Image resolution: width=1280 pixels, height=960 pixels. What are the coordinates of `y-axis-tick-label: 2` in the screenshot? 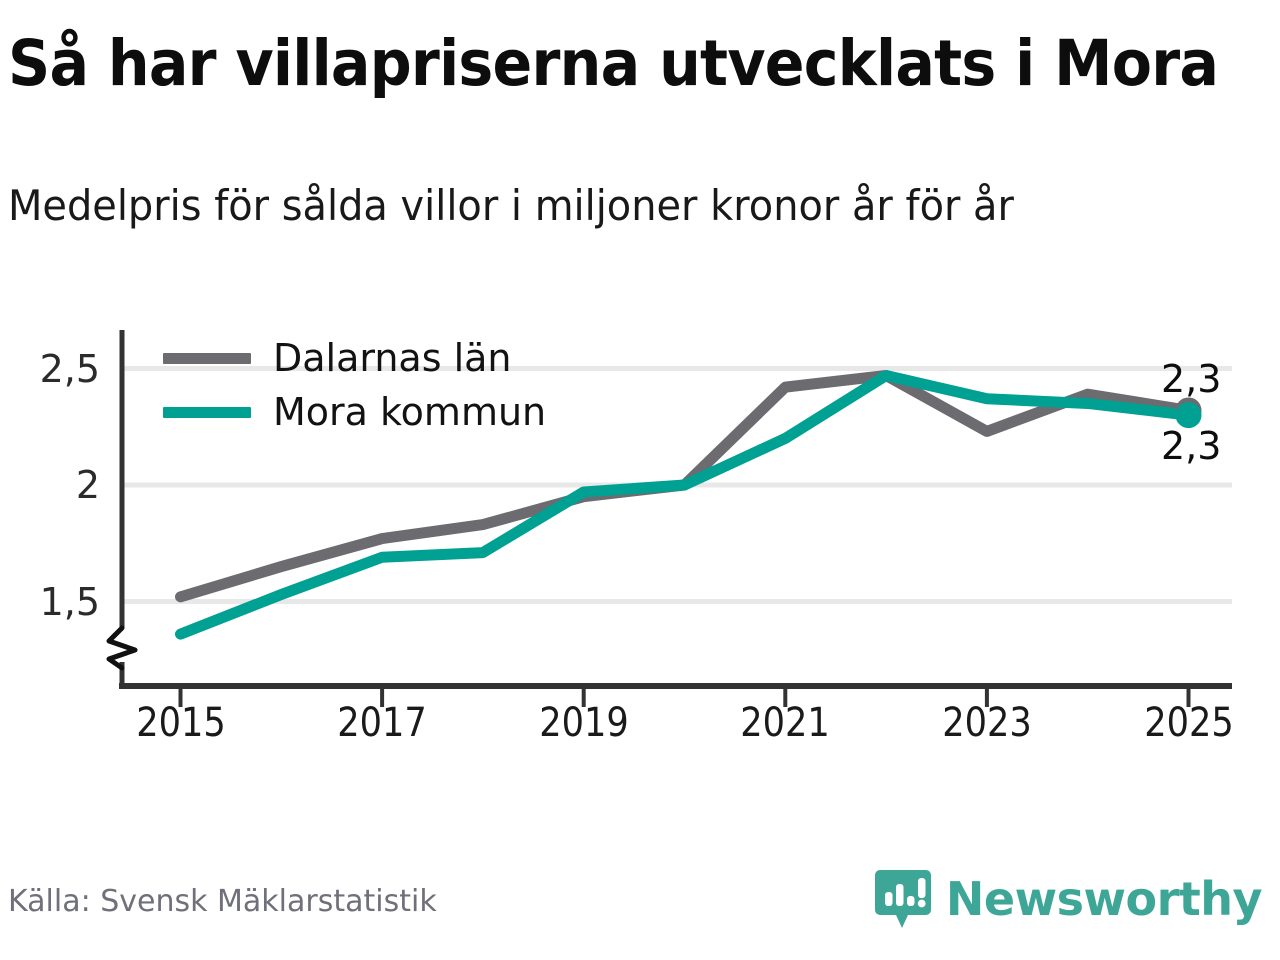 It's located at (87, 485).